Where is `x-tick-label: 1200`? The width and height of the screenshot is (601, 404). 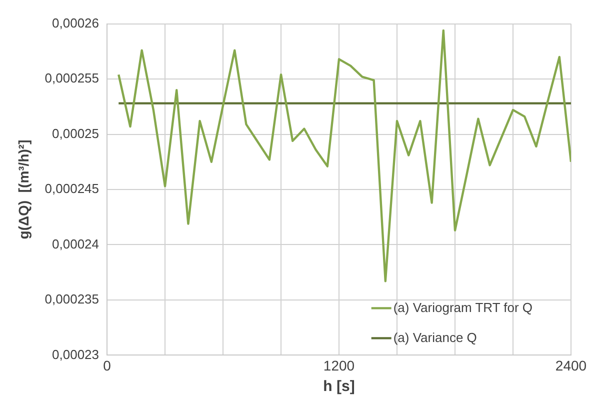
x-tick-label: 1200 is located at coordinates (339, 365).